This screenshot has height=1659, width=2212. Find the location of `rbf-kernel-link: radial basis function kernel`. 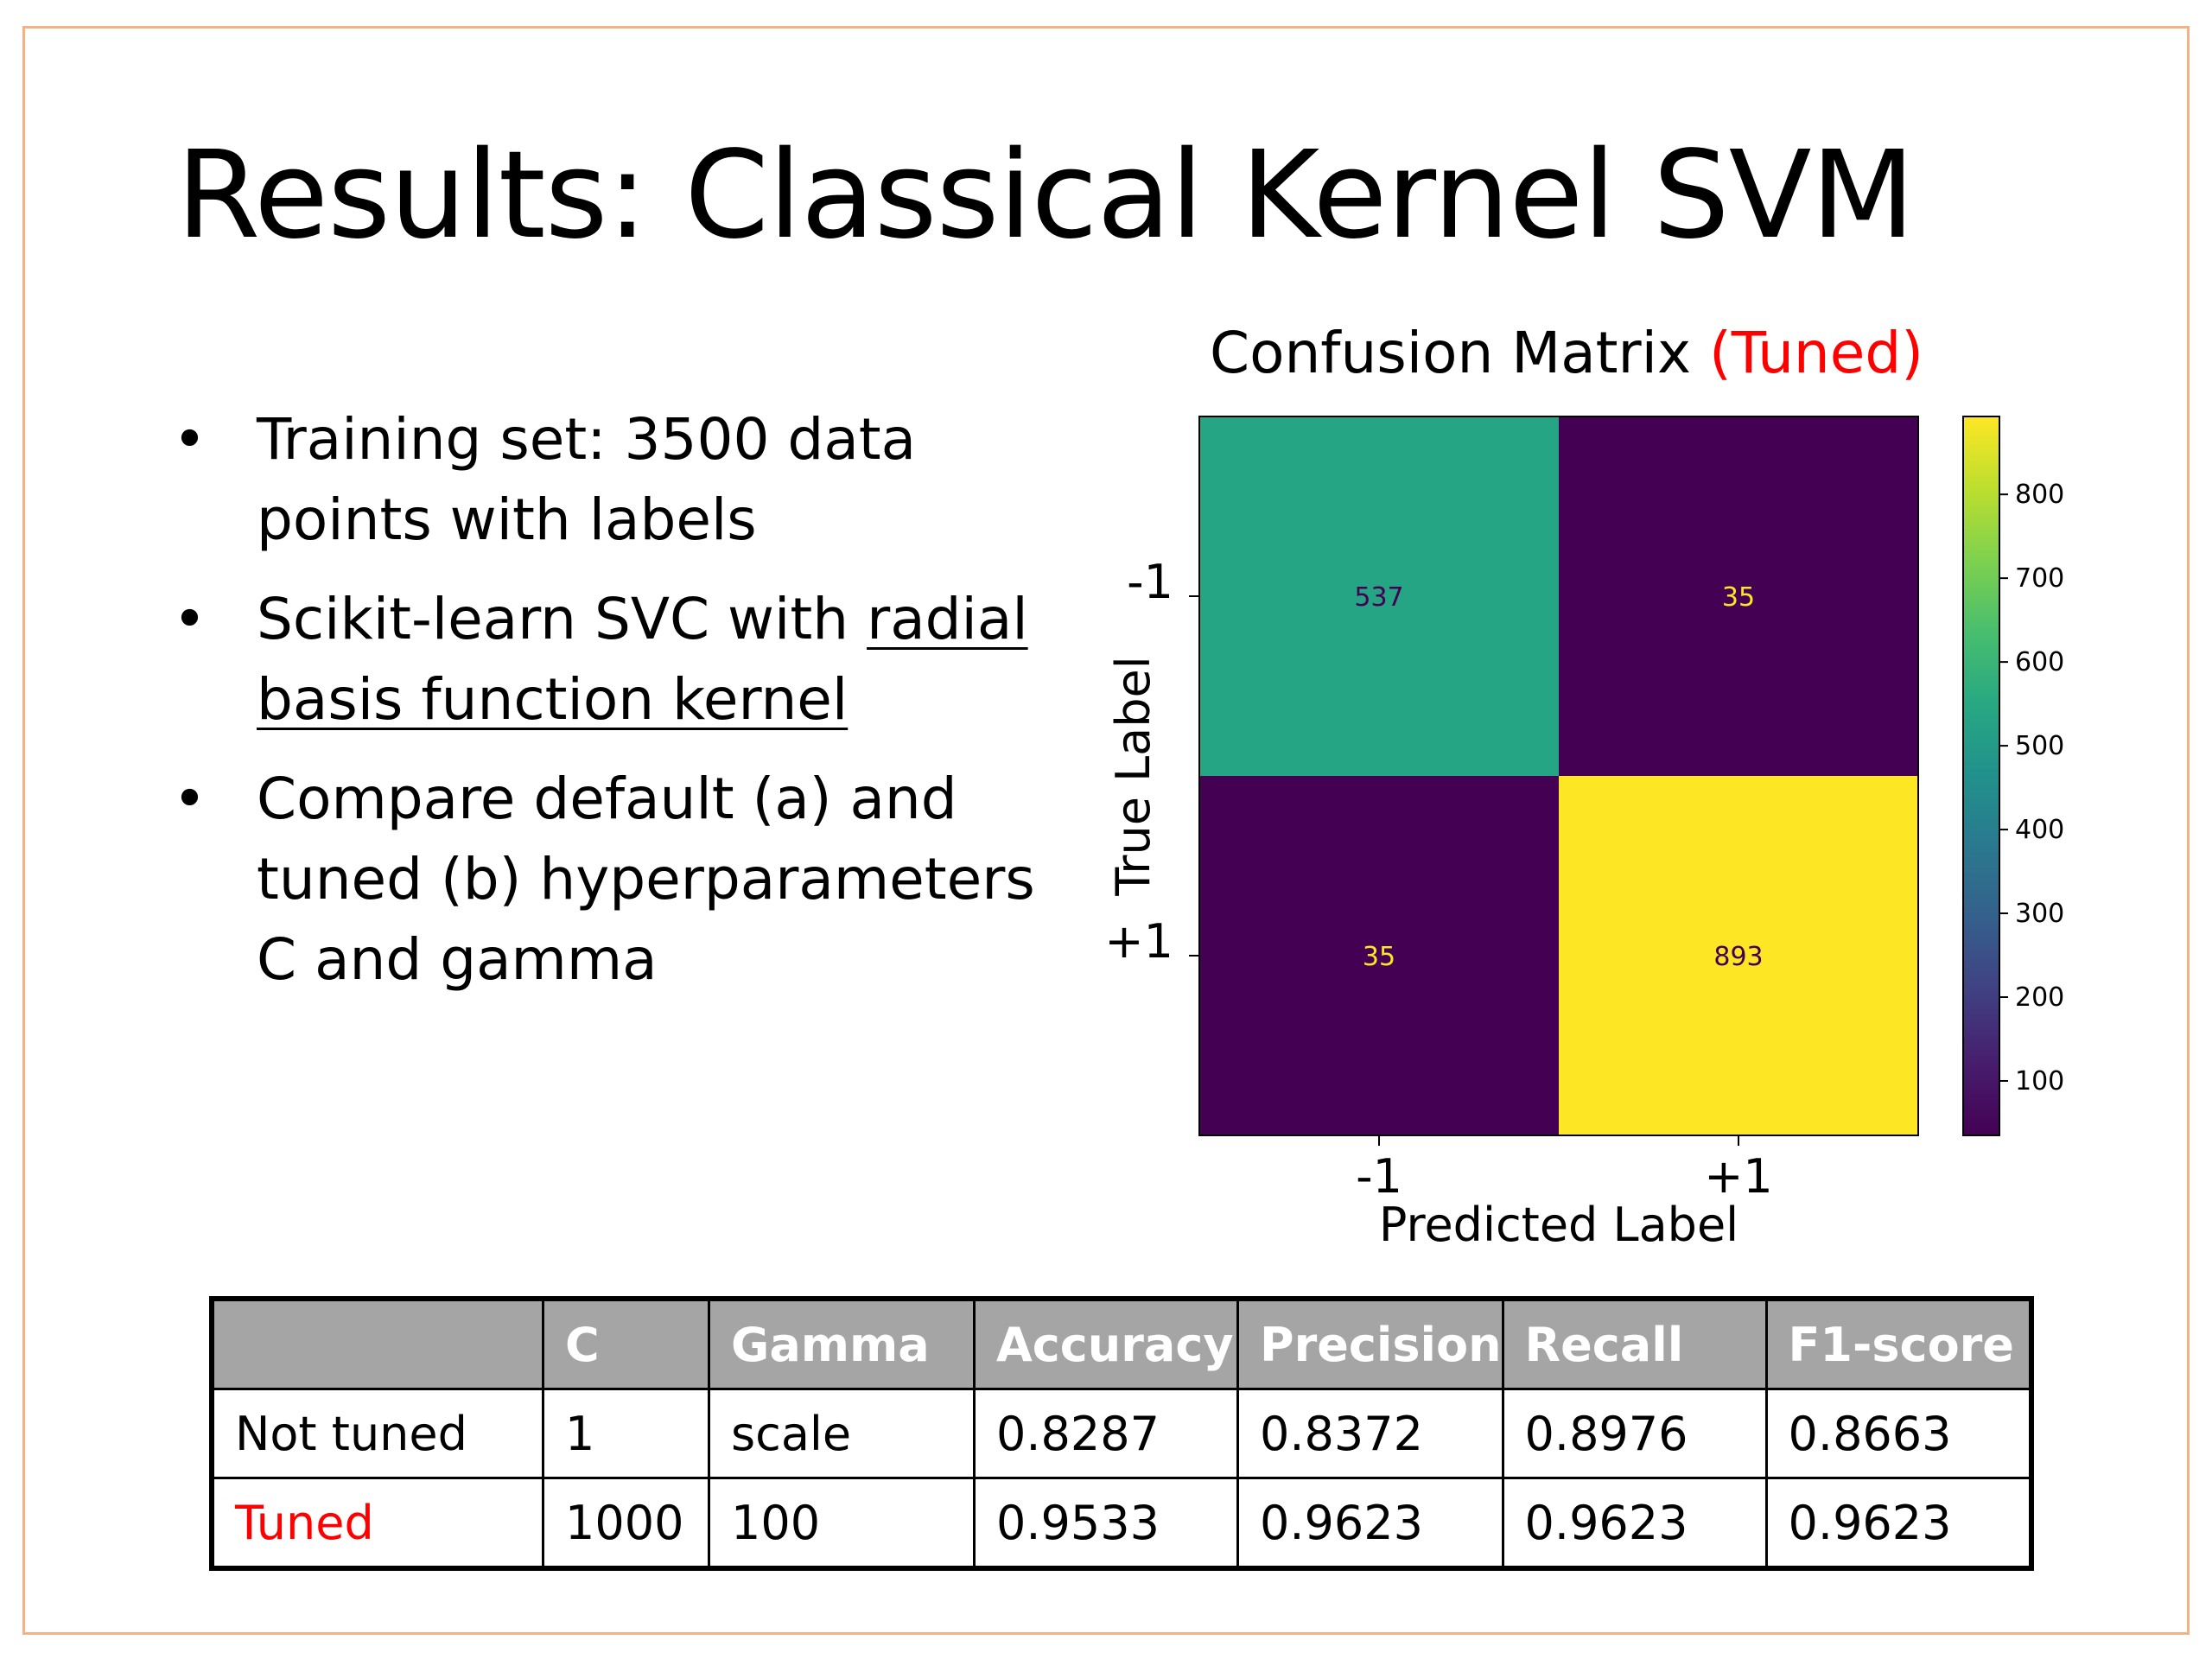

rbf-kernel-link: radial basis function kernel is located at coordinates (642, 659).